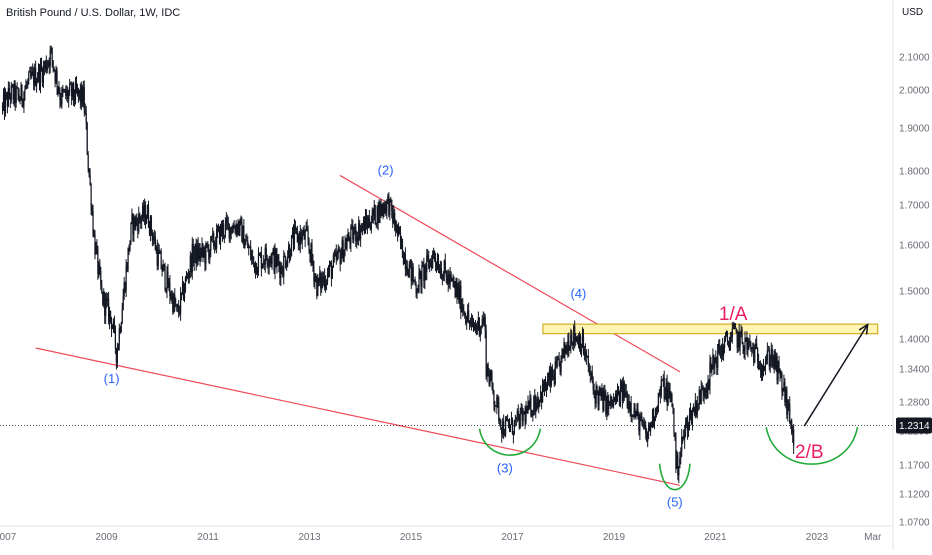 The image size is (932, 555). Describe the element at coordinates (710, 329) in the screenshot. I see `resistance-box` at that location.